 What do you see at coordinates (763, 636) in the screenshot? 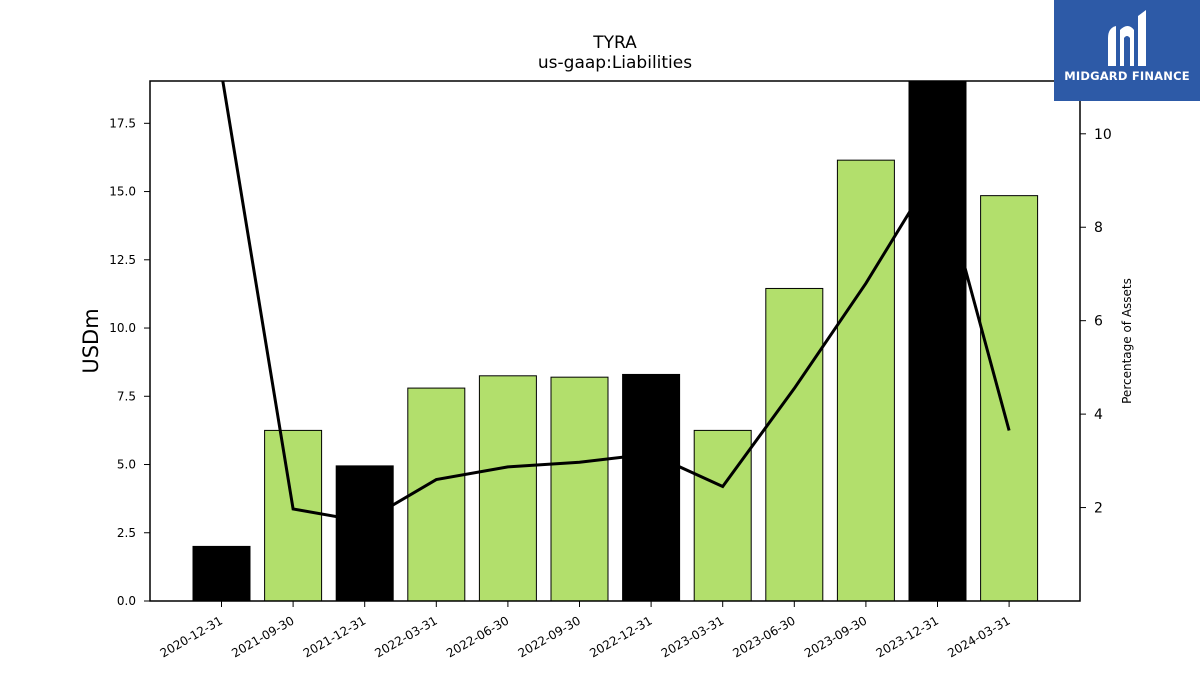
I see `x-tick-label: 2023-06-30` at bounding box center [763, 636].